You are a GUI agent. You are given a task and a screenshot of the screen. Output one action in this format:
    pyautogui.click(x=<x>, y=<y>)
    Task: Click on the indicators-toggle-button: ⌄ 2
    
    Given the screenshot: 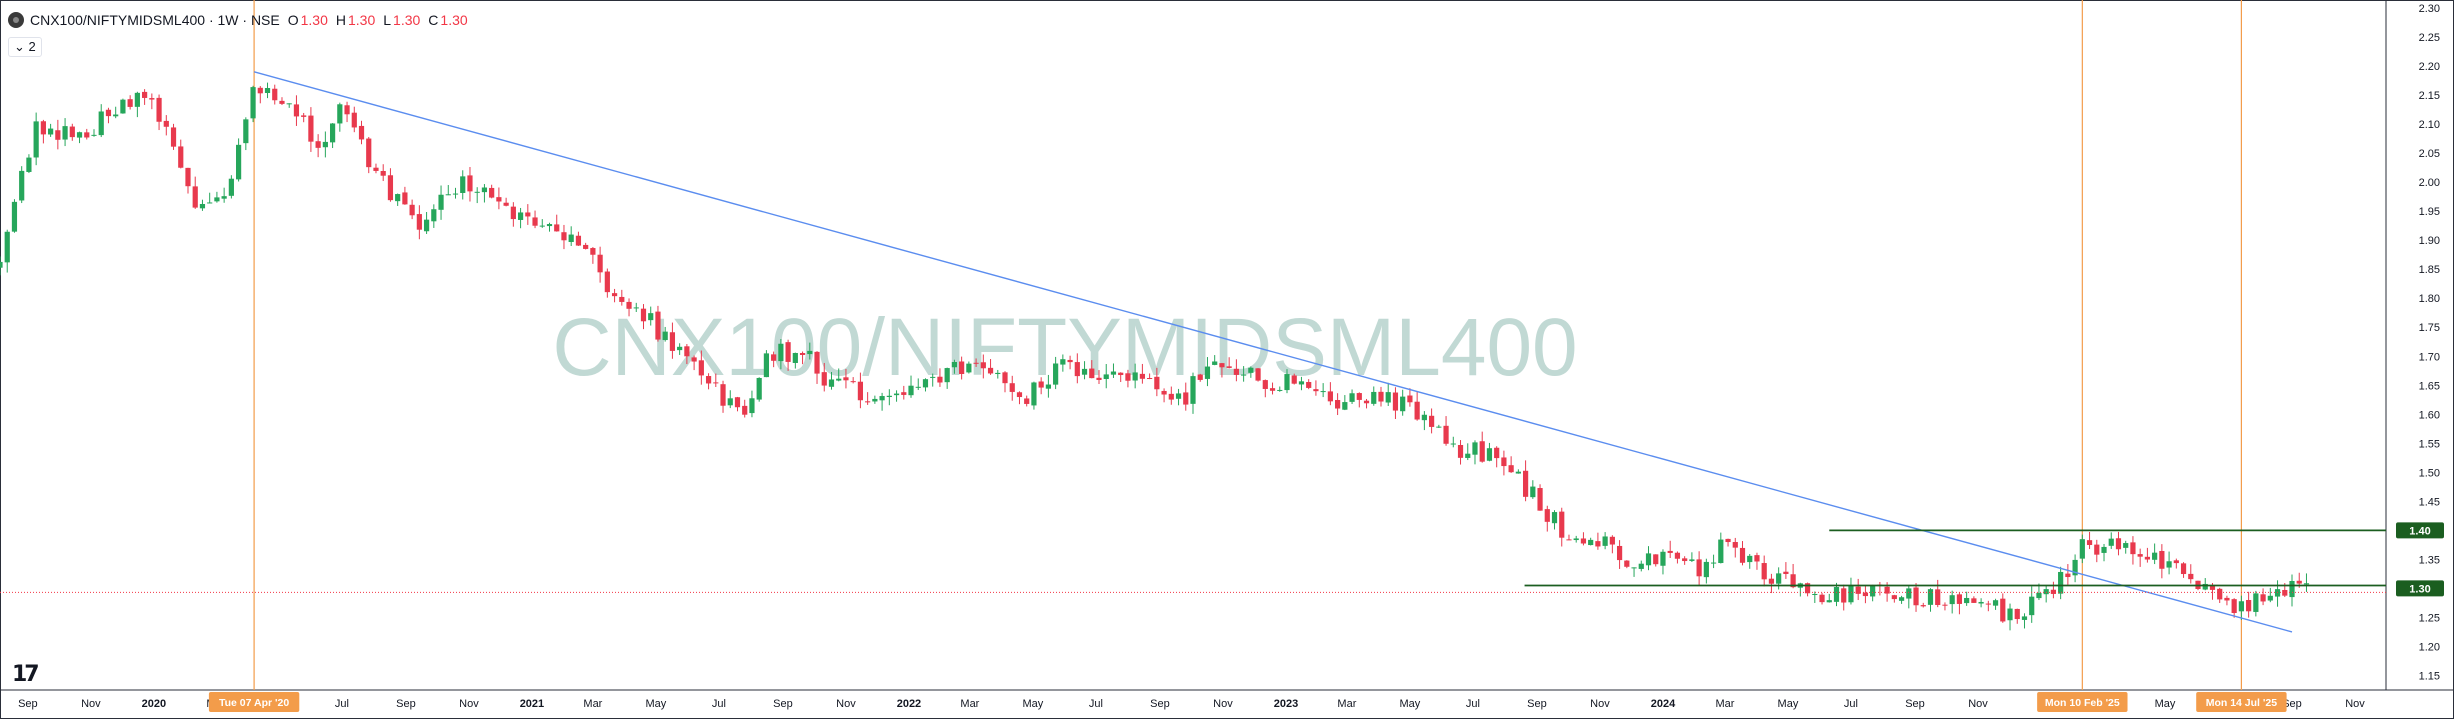 What is the action you would take?
    pyautogui.click(x=25, y=47)
    